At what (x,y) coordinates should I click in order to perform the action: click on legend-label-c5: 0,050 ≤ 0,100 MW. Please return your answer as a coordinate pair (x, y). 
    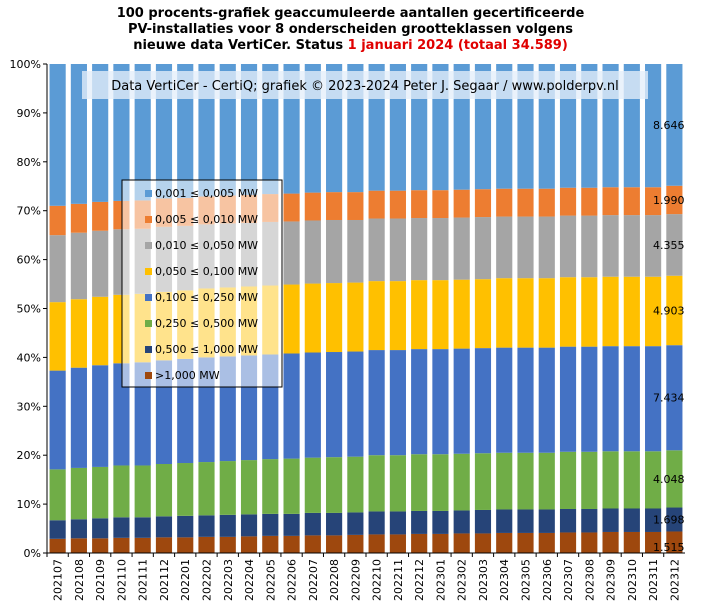
    Looking at the image, I should click on (206, 271).